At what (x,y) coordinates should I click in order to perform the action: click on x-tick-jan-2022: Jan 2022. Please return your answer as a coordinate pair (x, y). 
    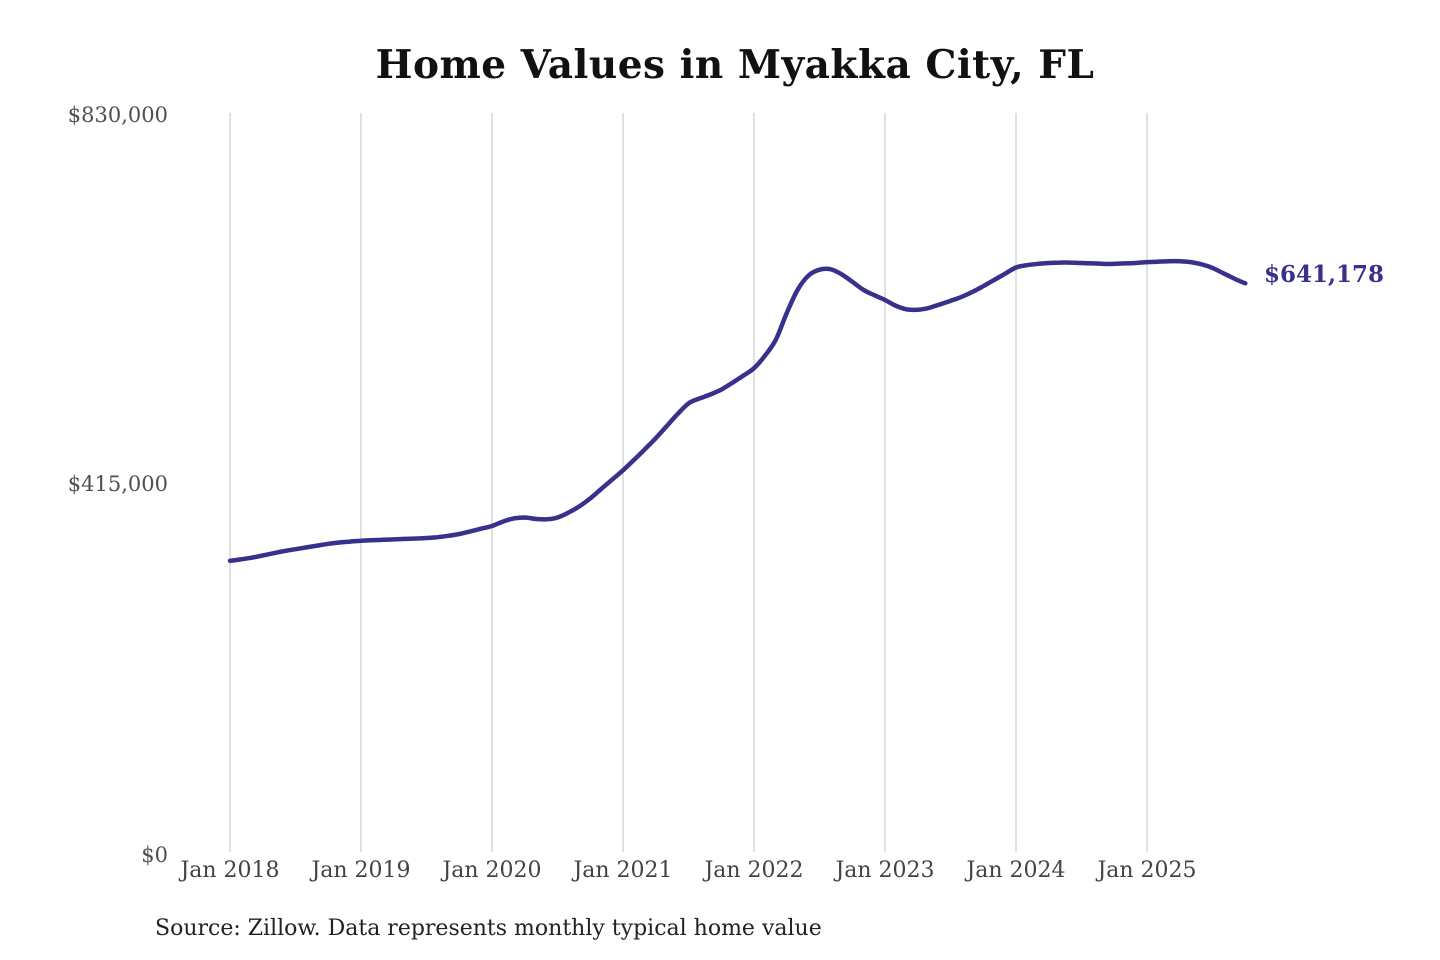
    Looking at the image, I should click on (754, 870).